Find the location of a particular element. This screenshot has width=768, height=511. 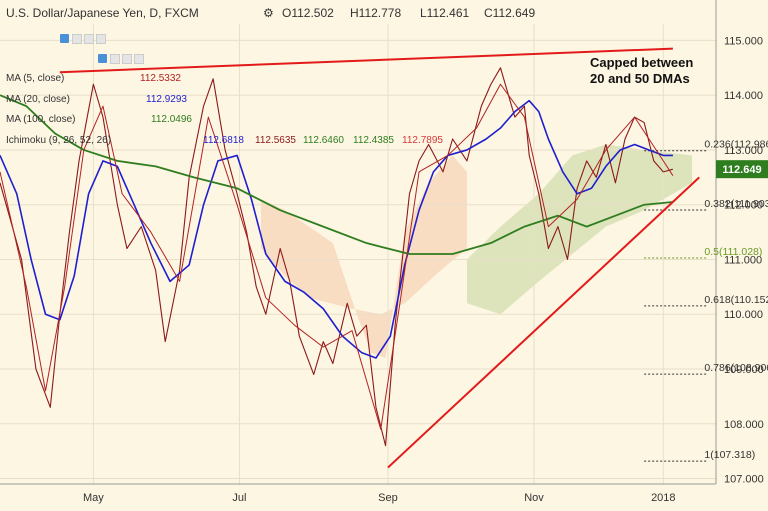

price-marker is located at coordinates (742, 169).